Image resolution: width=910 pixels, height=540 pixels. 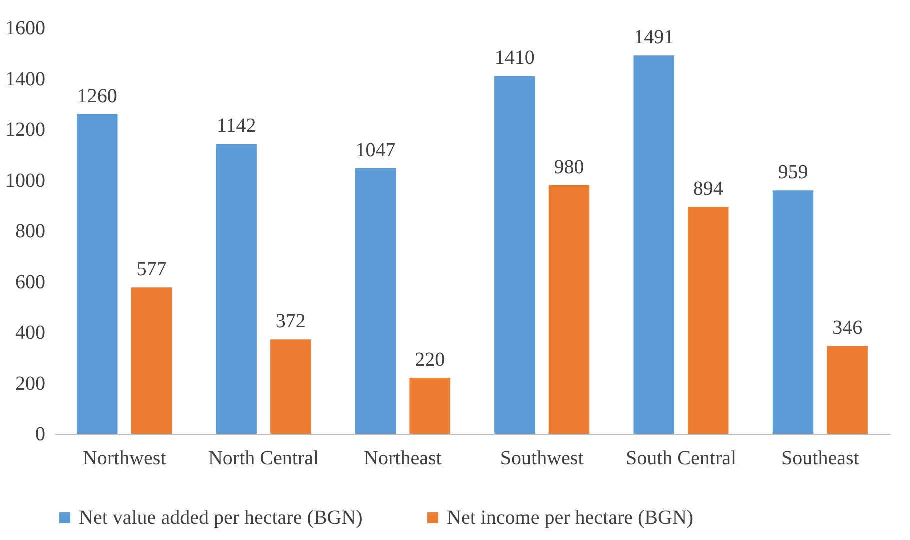 I want to click on x-tick-label: North Central, so click(x=264, y=459).